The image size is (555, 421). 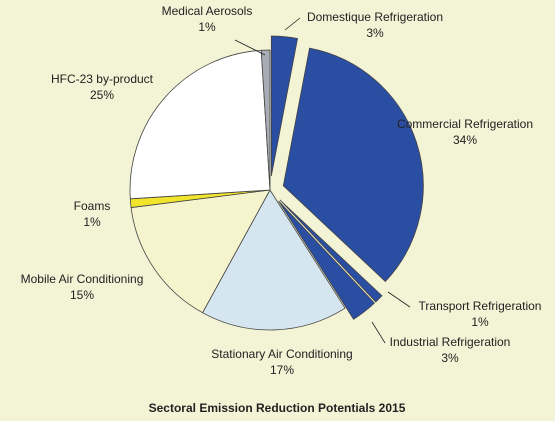 I want to click on slice-label: Domestique Refrigeration, so click(x=375, y=17).